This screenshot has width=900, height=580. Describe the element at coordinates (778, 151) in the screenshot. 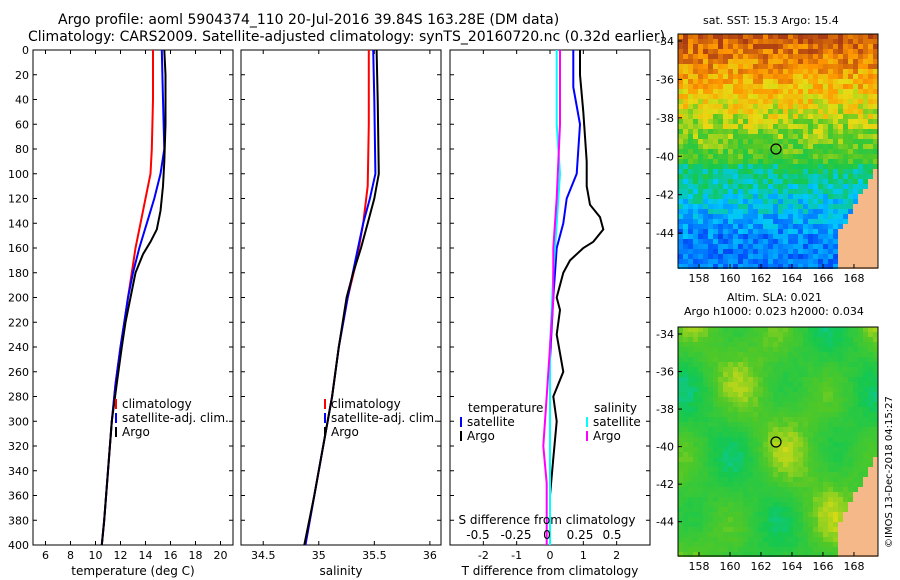

I see `map-cells` at that location.